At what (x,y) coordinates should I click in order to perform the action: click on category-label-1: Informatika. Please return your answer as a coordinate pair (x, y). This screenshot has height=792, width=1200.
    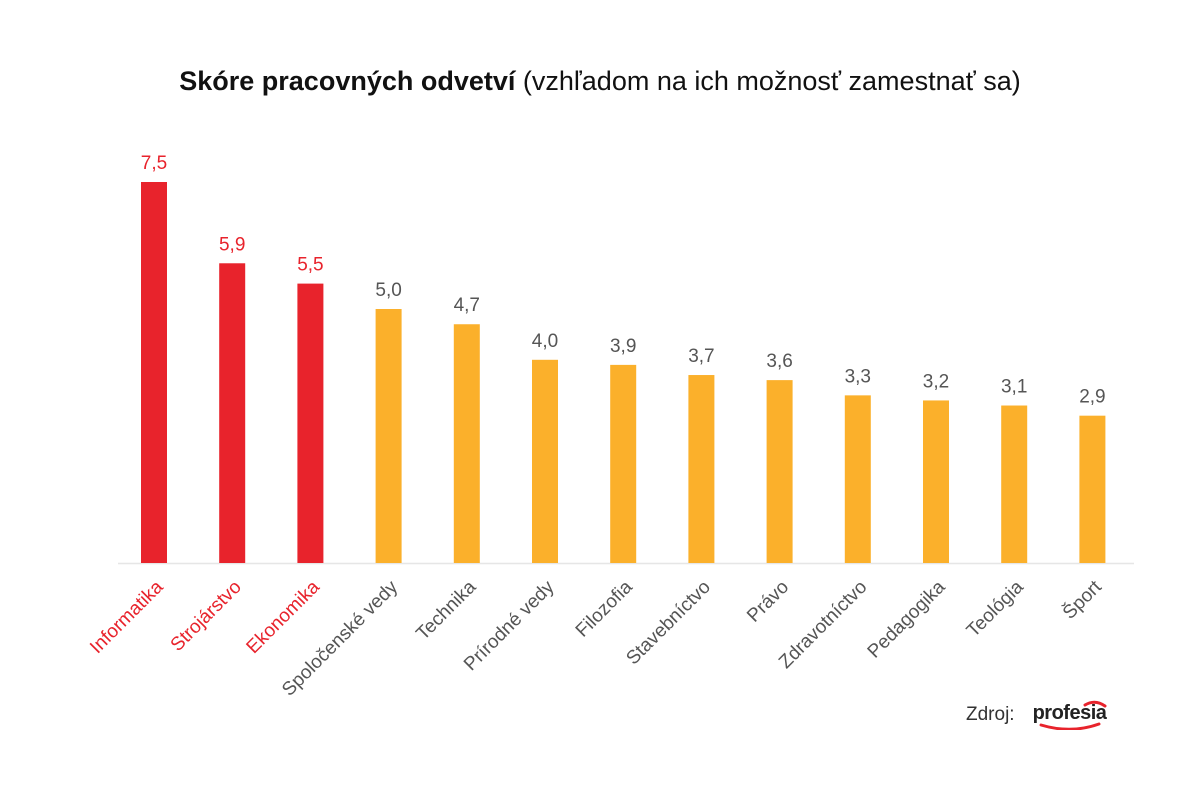
    Looking at the image, I should click on (127, 617).